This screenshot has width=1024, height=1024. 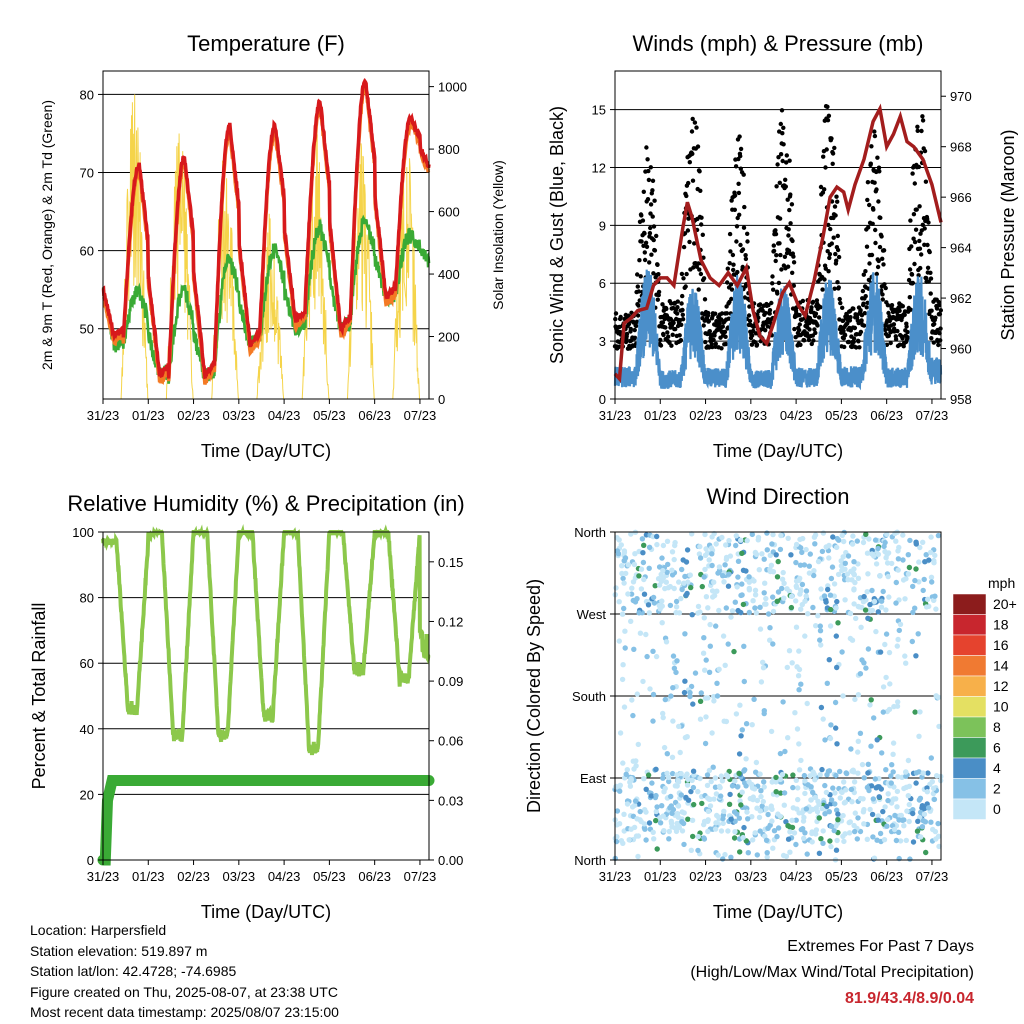 I want to click on humidity-ytick-label: 40, so click(x=87, y=729).